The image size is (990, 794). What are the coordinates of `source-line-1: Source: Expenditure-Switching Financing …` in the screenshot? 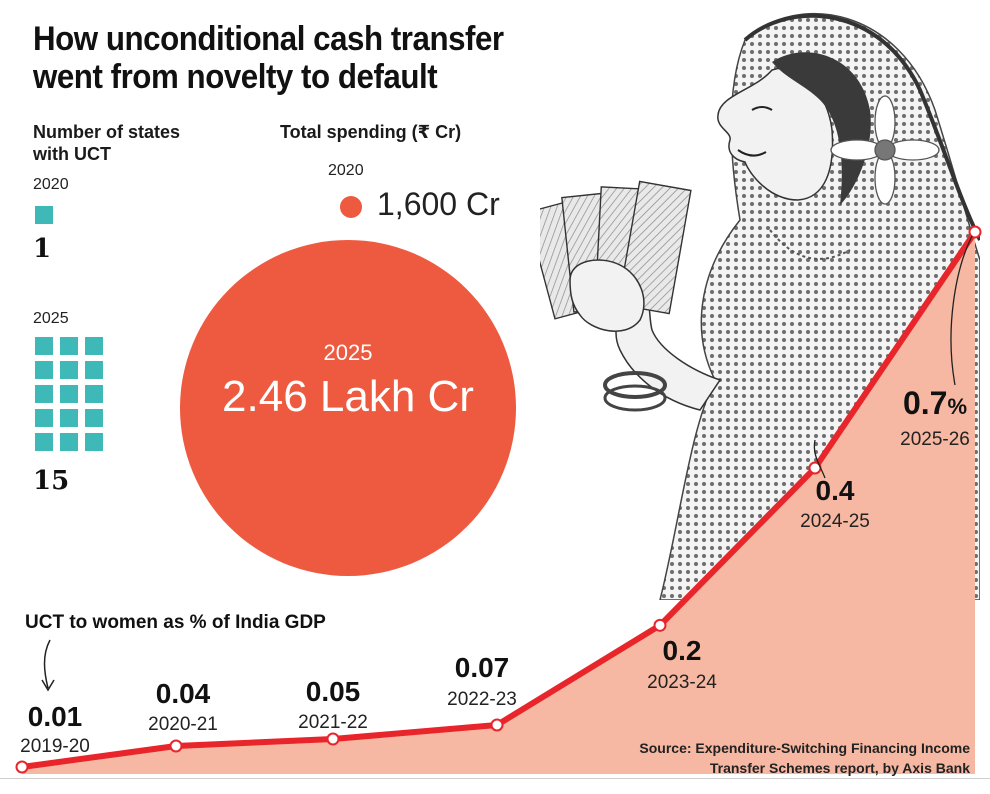 It's located at (804, 748).